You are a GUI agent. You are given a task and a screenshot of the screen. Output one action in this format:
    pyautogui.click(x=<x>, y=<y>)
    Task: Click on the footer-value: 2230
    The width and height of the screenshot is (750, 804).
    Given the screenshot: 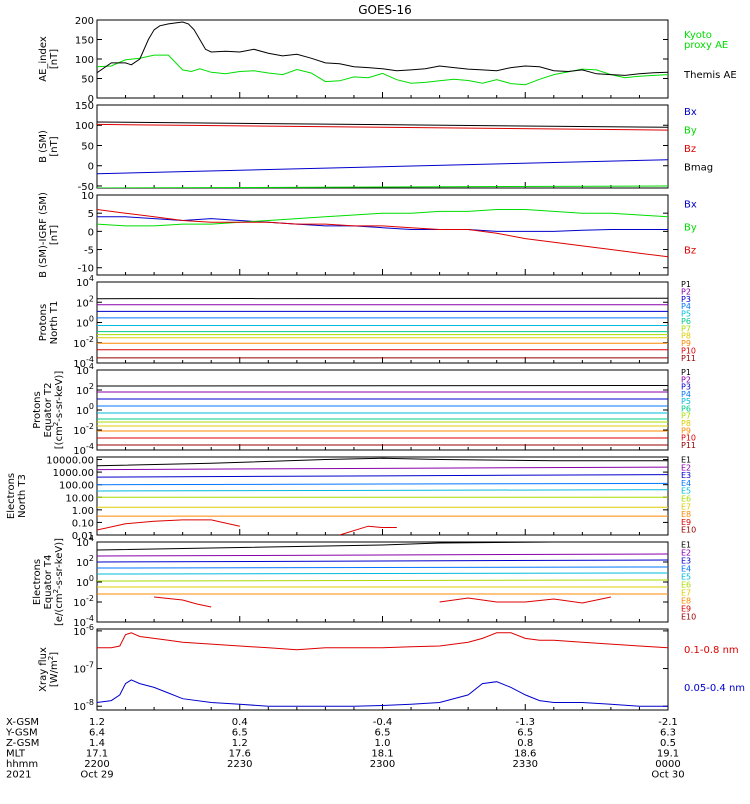 What is the action you would take?
    pyautogui.click(x=239, y=764)
    